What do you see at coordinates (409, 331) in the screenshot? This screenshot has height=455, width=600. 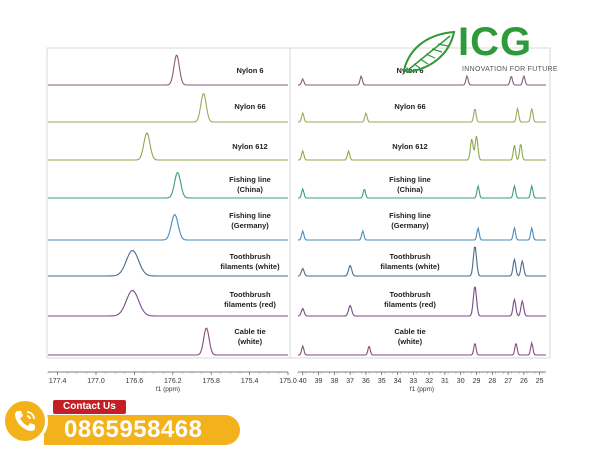 I see `right-sample-label: Cable tie` at bounding box center [409, 331].